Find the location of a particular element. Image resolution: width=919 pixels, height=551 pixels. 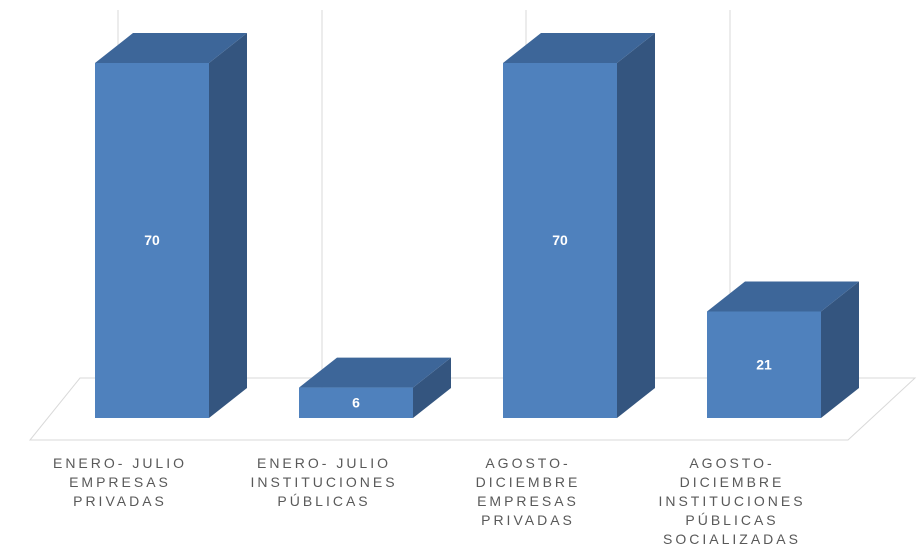

x-tick-label: ENERO- JULIO INSTITUCIONES PÚBLICAS is located at coordinates (323, 482).